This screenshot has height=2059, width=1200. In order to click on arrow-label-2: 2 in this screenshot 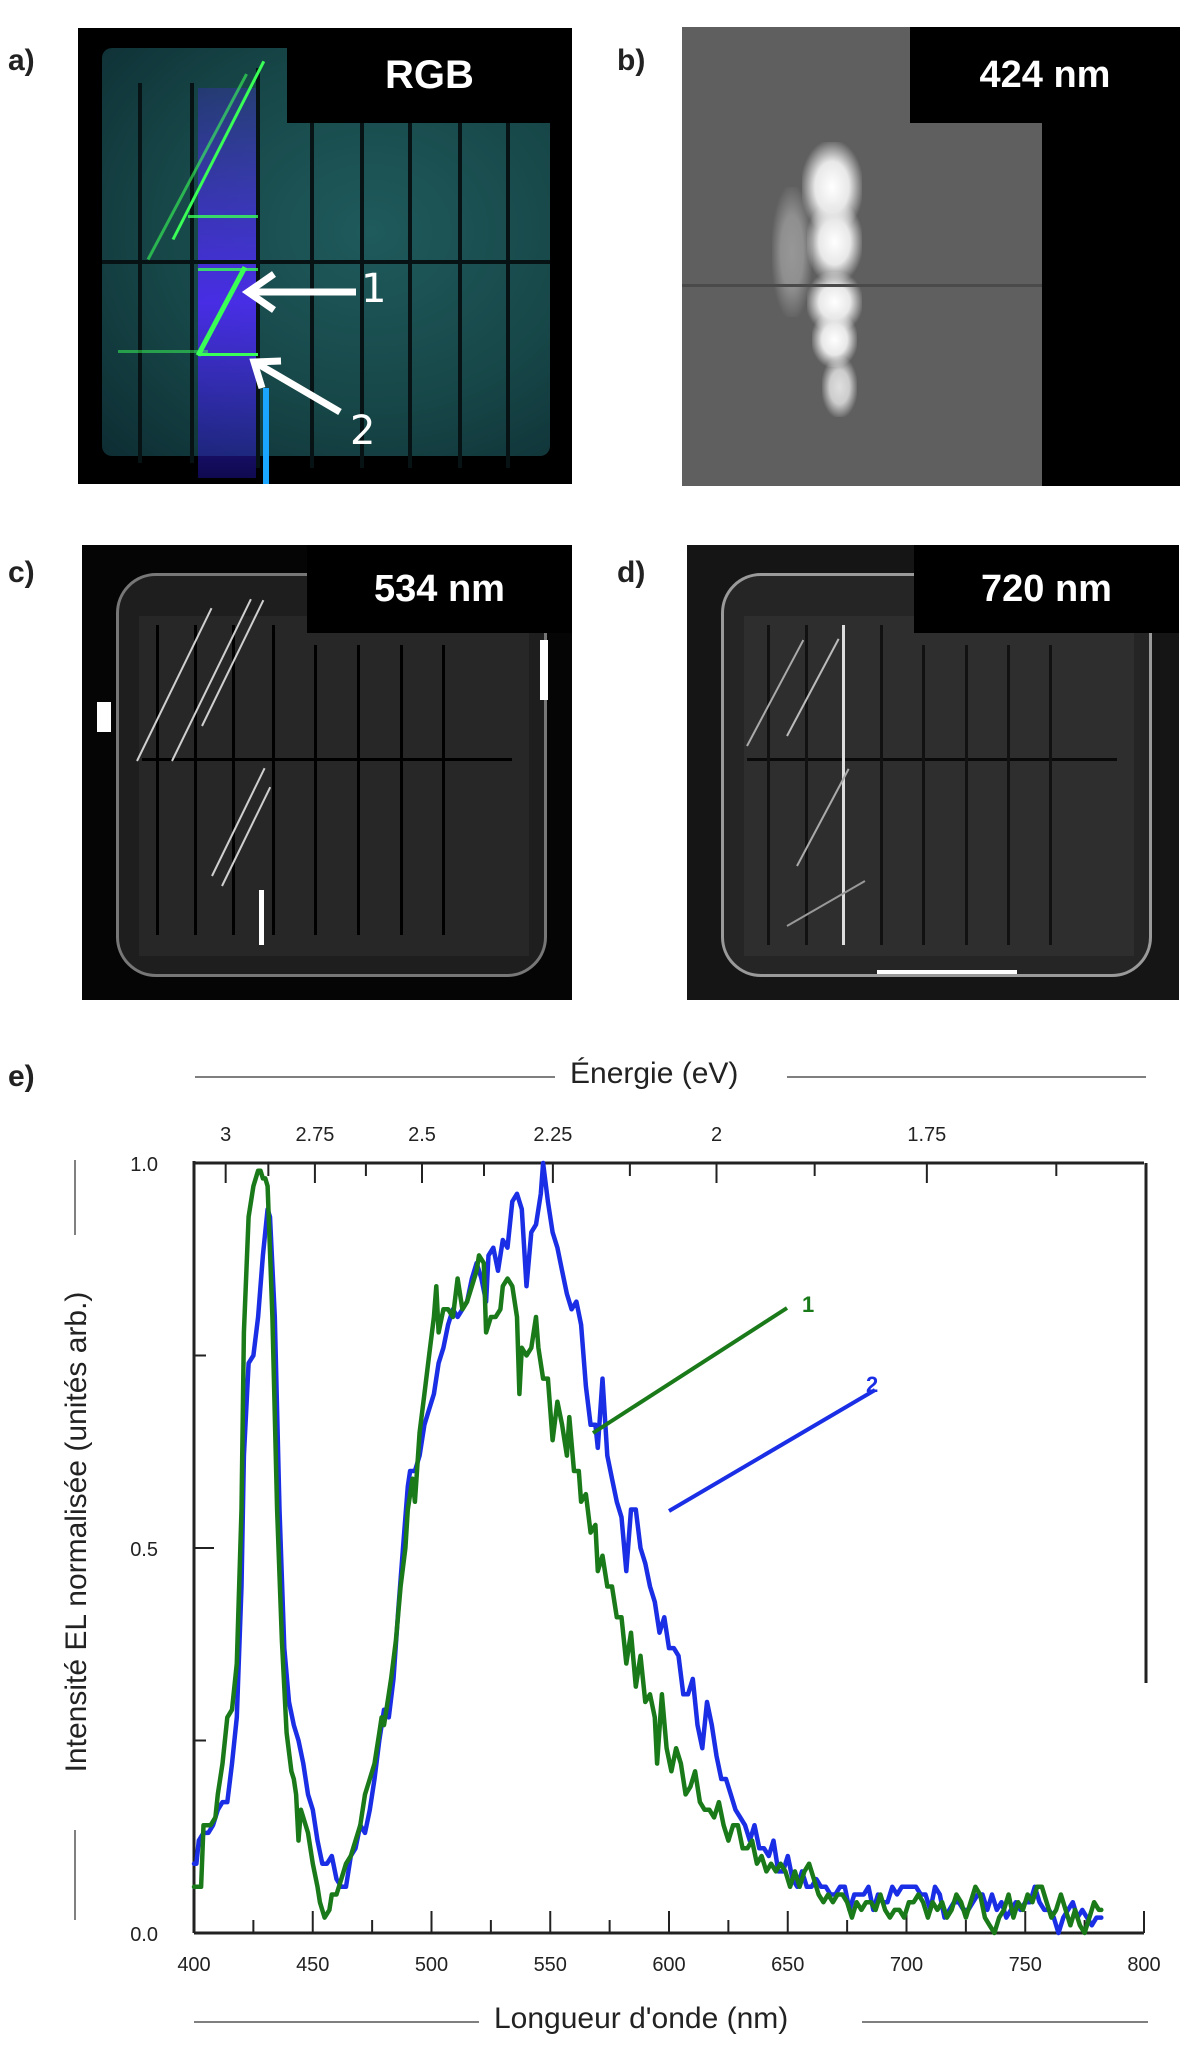, I will do `click(363, 431)`.